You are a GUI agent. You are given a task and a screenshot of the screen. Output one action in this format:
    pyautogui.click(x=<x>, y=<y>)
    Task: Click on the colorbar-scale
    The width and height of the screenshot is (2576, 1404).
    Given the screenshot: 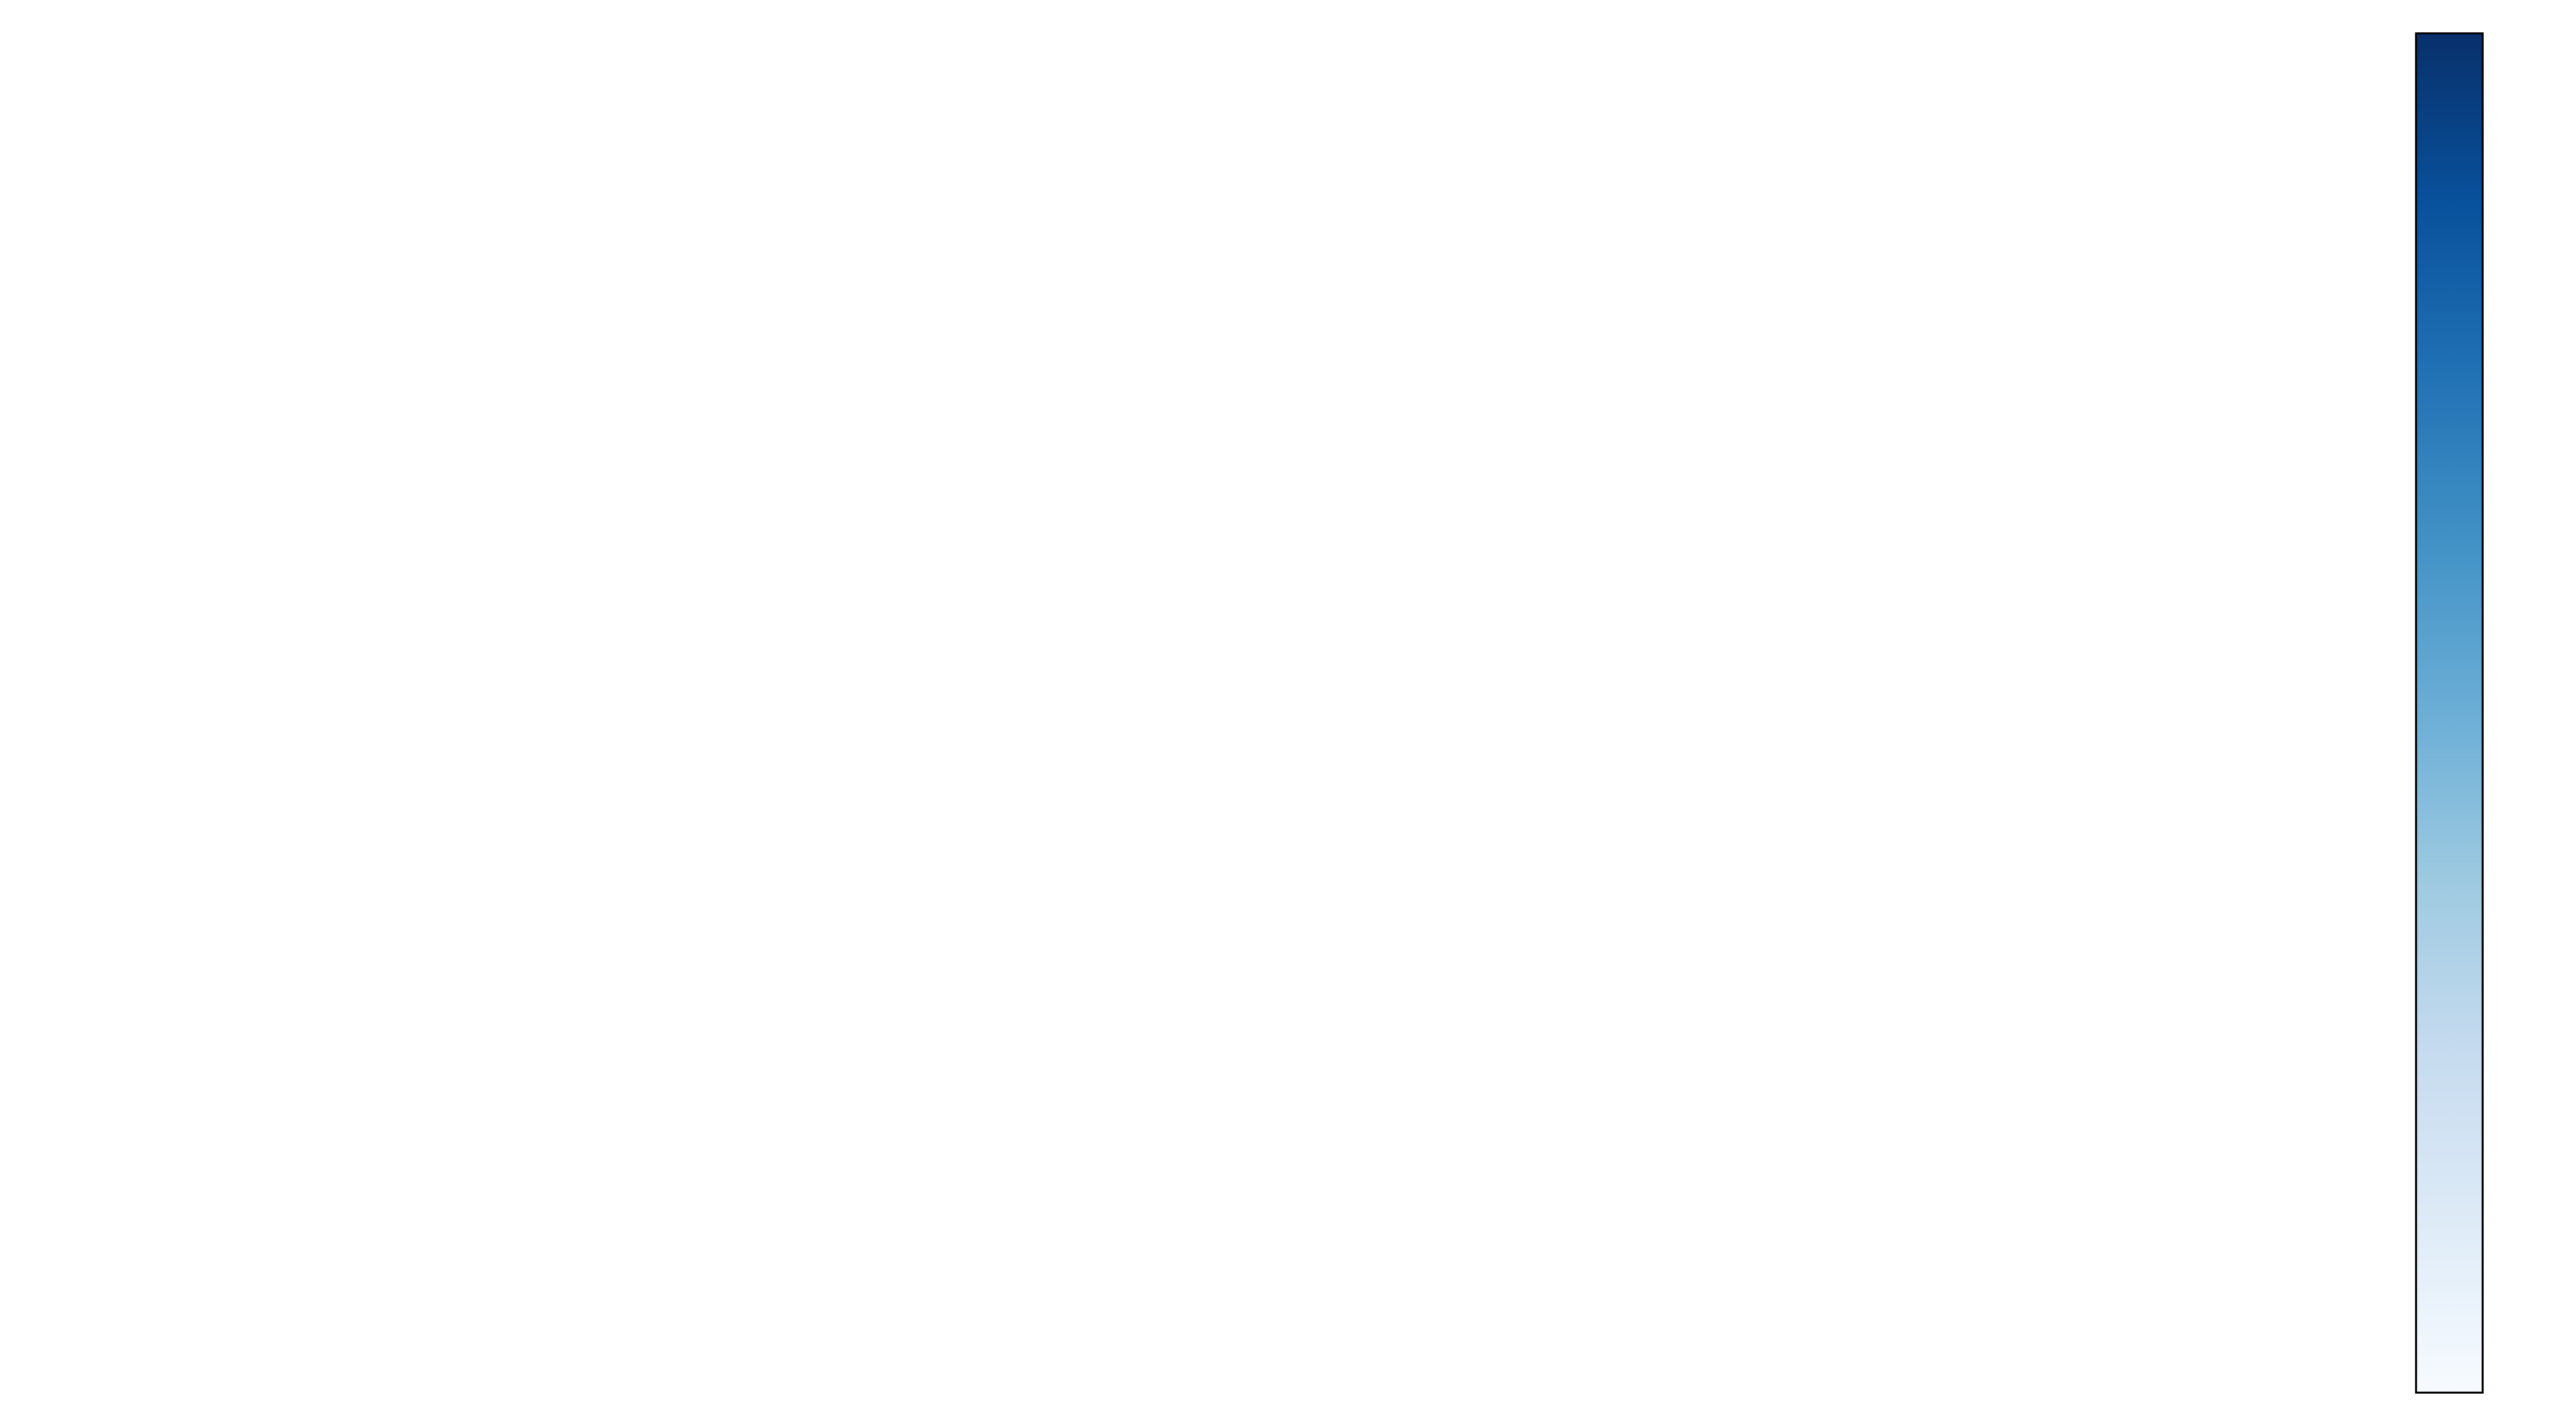 What is the action you would take?
    pyautogui.click(x=2450, y=713)
    